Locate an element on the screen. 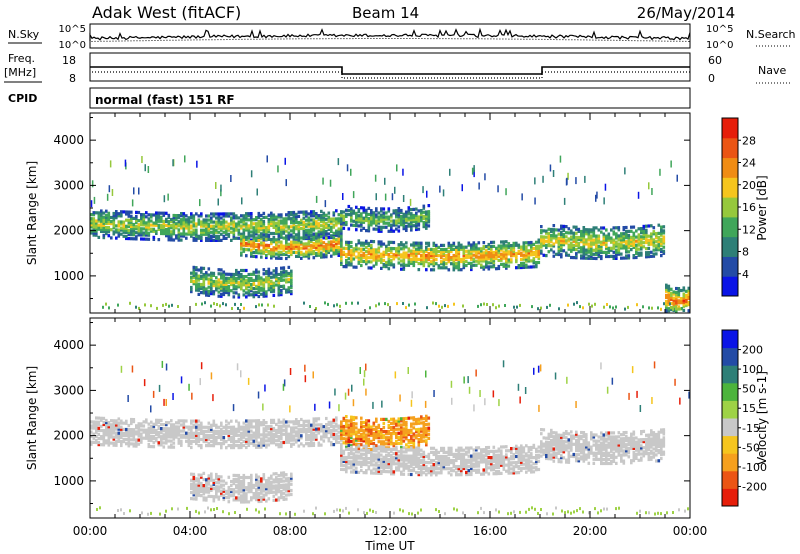 This screenshot has width=800, height=554. sparse-cell is located at coordinates (605, 187).